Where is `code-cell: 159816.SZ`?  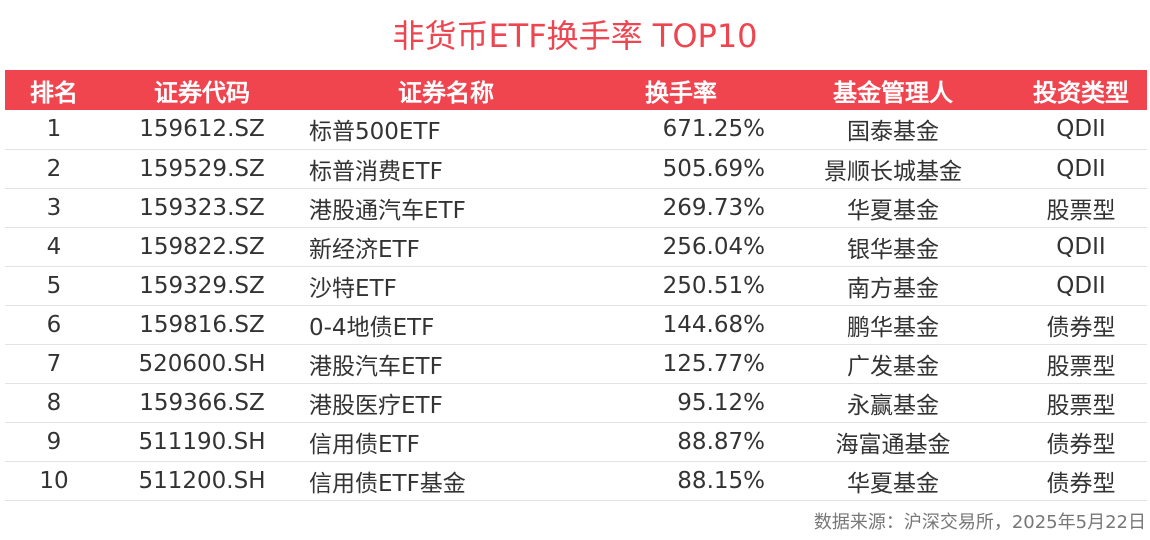
code-cell: 159816.SZ is located at coordinates (202, 325).